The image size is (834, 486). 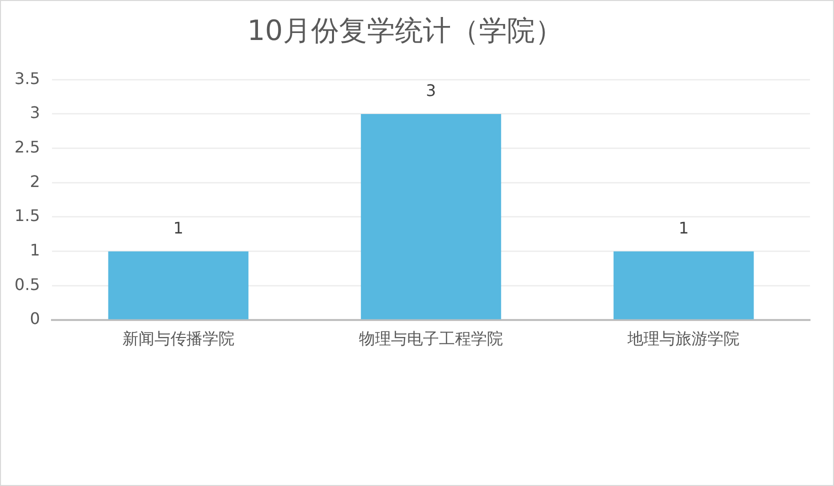 I want to click on x-tick-label: 新闻与传播学院, so click(x=178, y=338).